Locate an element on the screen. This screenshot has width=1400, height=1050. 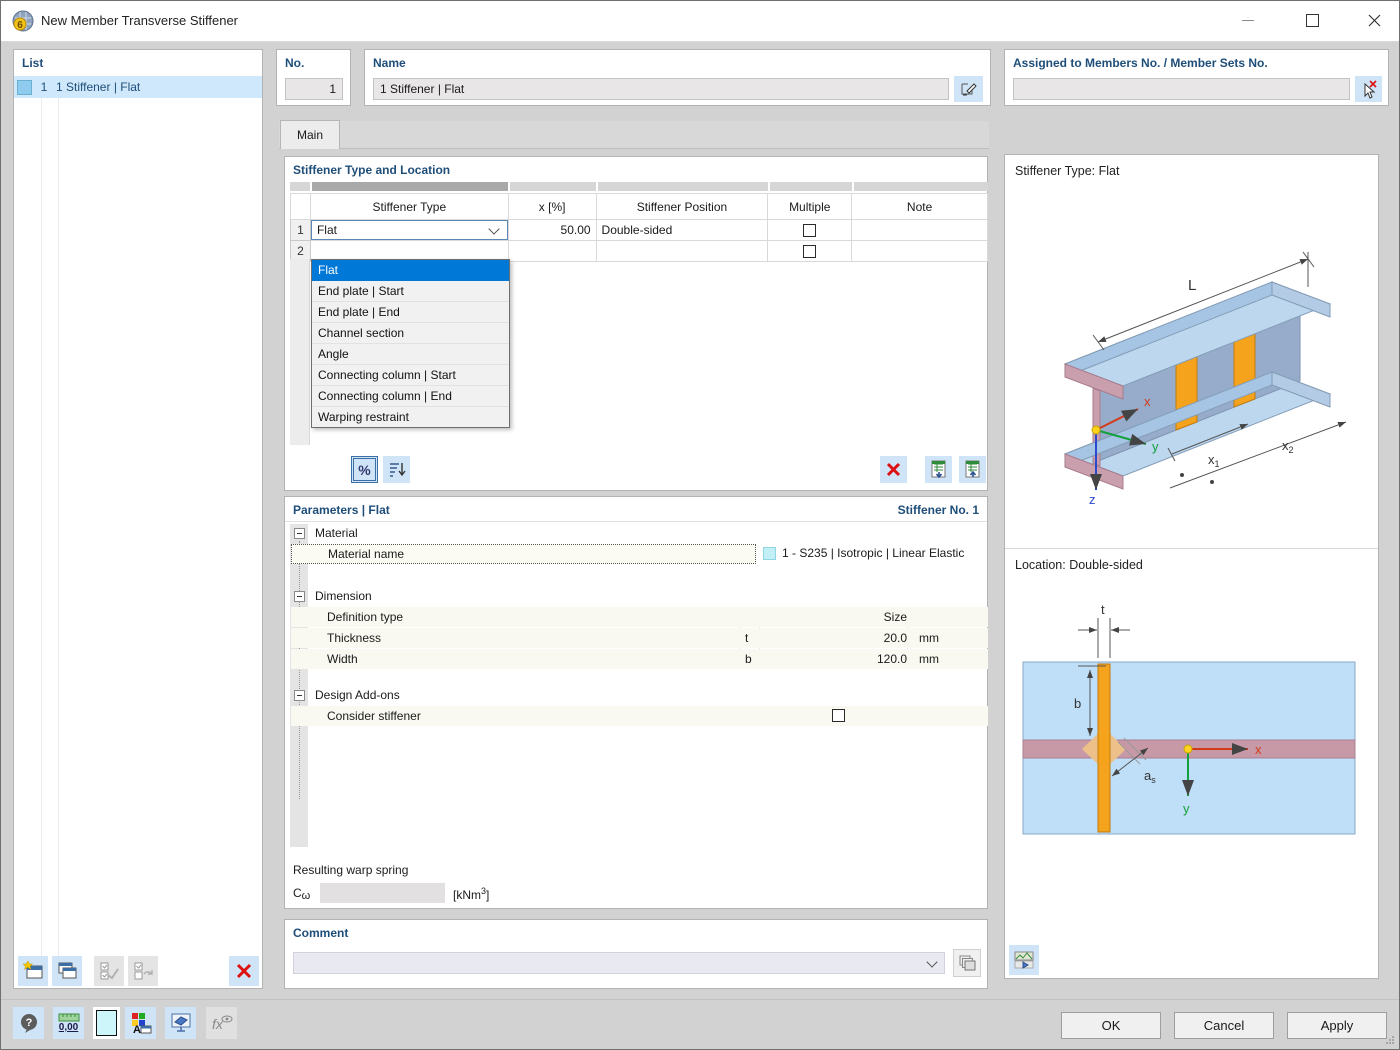
position-cell: Double-sided is located at coordinates (682, 230).